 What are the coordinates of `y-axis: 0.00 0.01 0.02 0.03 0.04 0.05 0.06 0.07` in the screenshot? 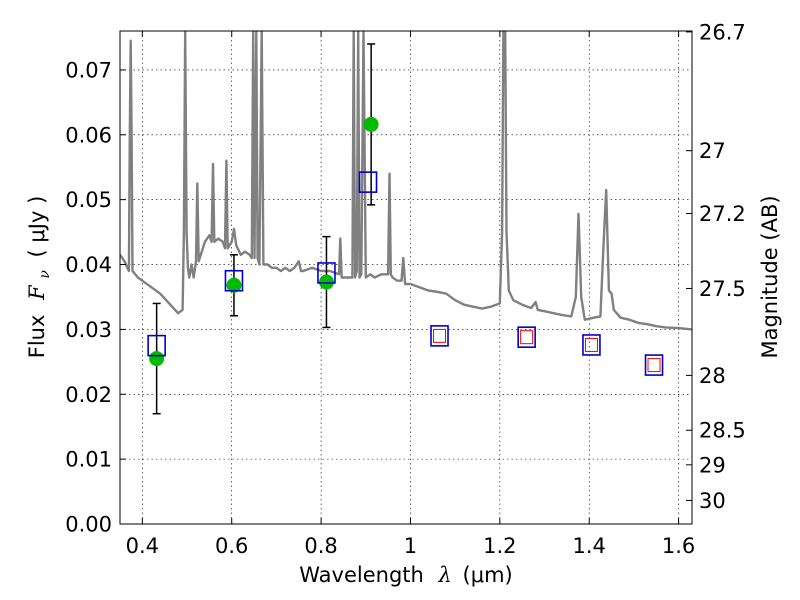 It's located at (95, 297).